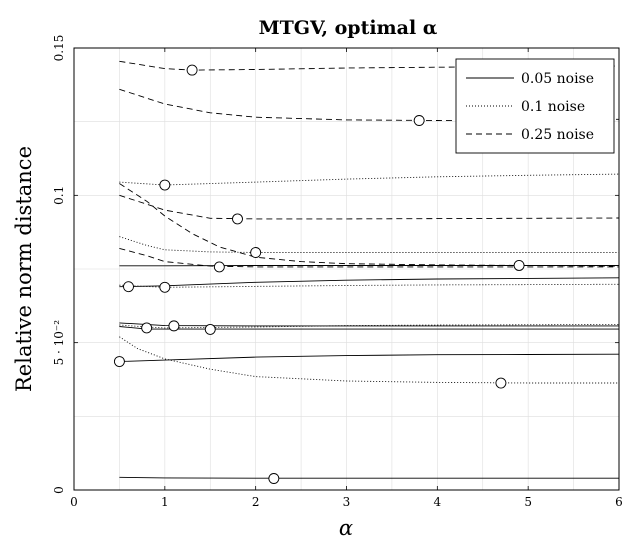 The image size is (635, 542). I want to click on x-tick-label: 6, so click(619, 502).